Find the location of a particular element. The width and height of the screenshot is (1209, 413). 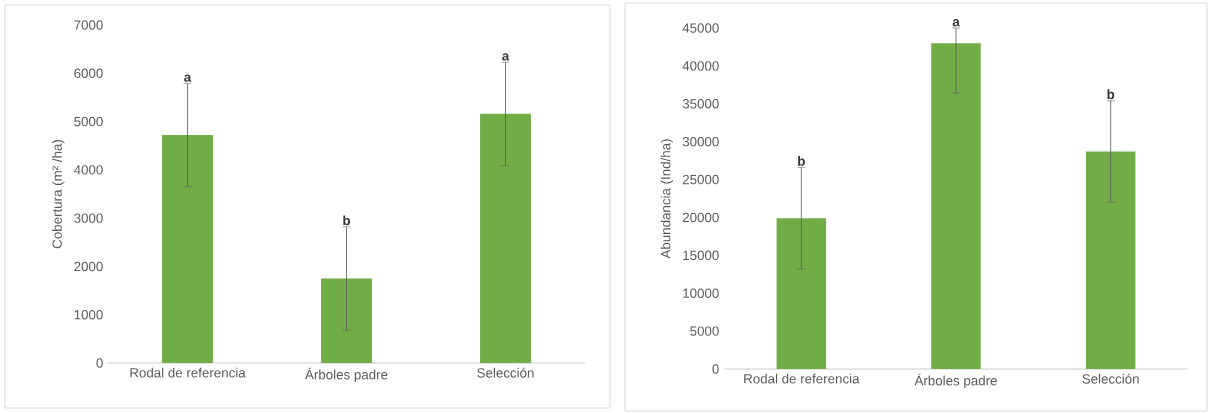

y-tick-label: 7000 is located at coordinates (88, 25).